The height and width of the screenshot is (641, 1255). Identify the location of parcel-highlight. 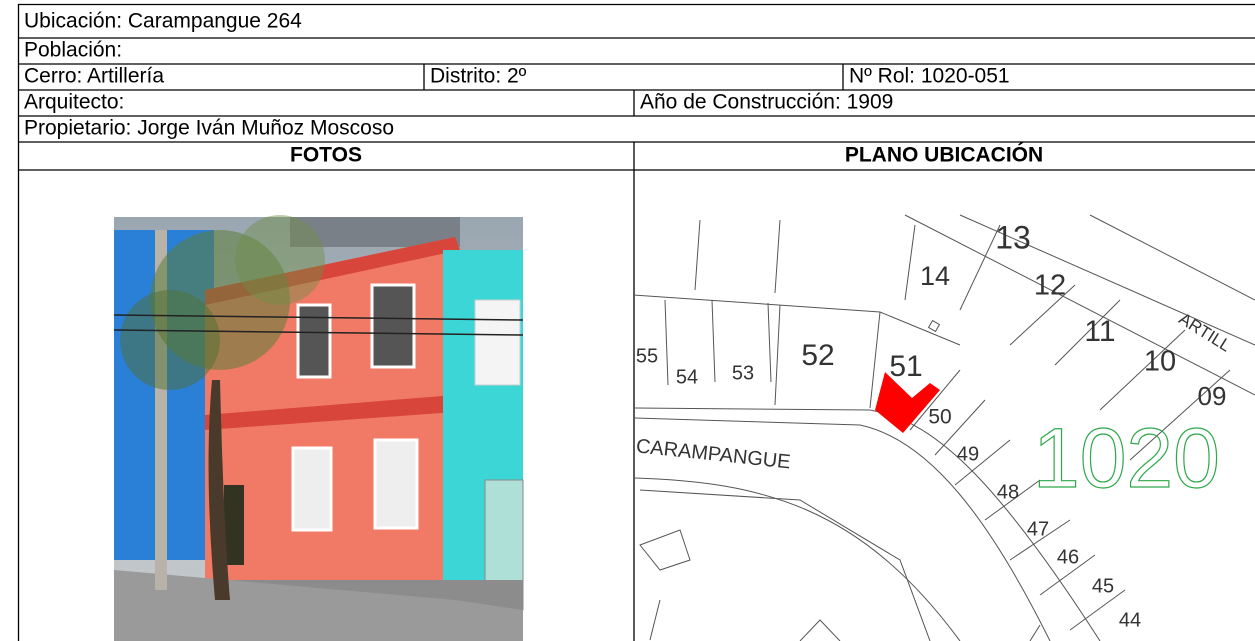
(907, 402).